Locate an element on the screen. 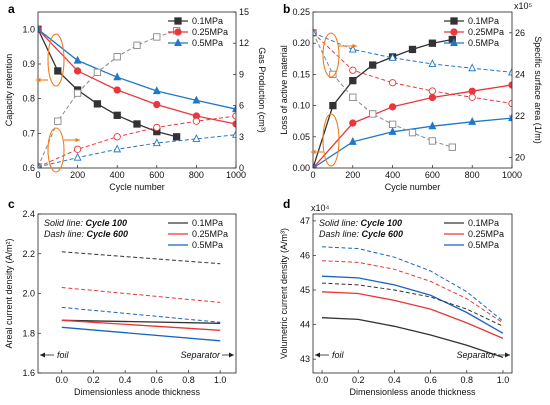 This screenshot has height=405, width=550. dash-line-note: Dash line: Cycle 600 is located at coordinates (86, 234).